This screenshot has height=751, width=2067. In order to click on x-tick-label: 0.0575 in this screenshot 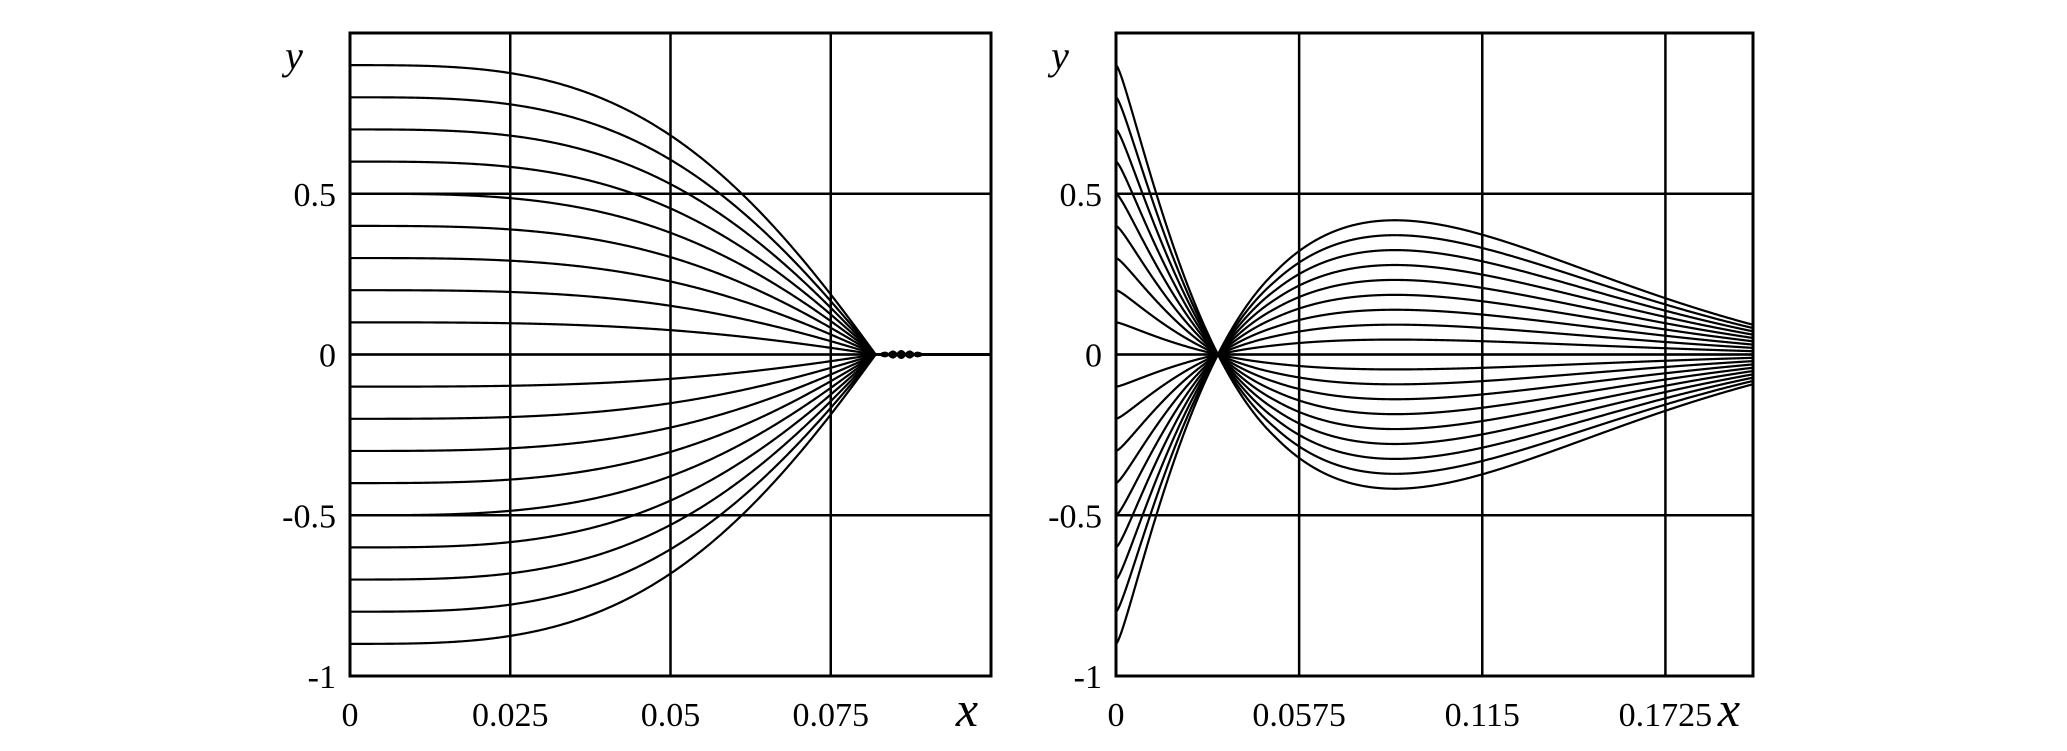, I will do `click(1299, 715)`.